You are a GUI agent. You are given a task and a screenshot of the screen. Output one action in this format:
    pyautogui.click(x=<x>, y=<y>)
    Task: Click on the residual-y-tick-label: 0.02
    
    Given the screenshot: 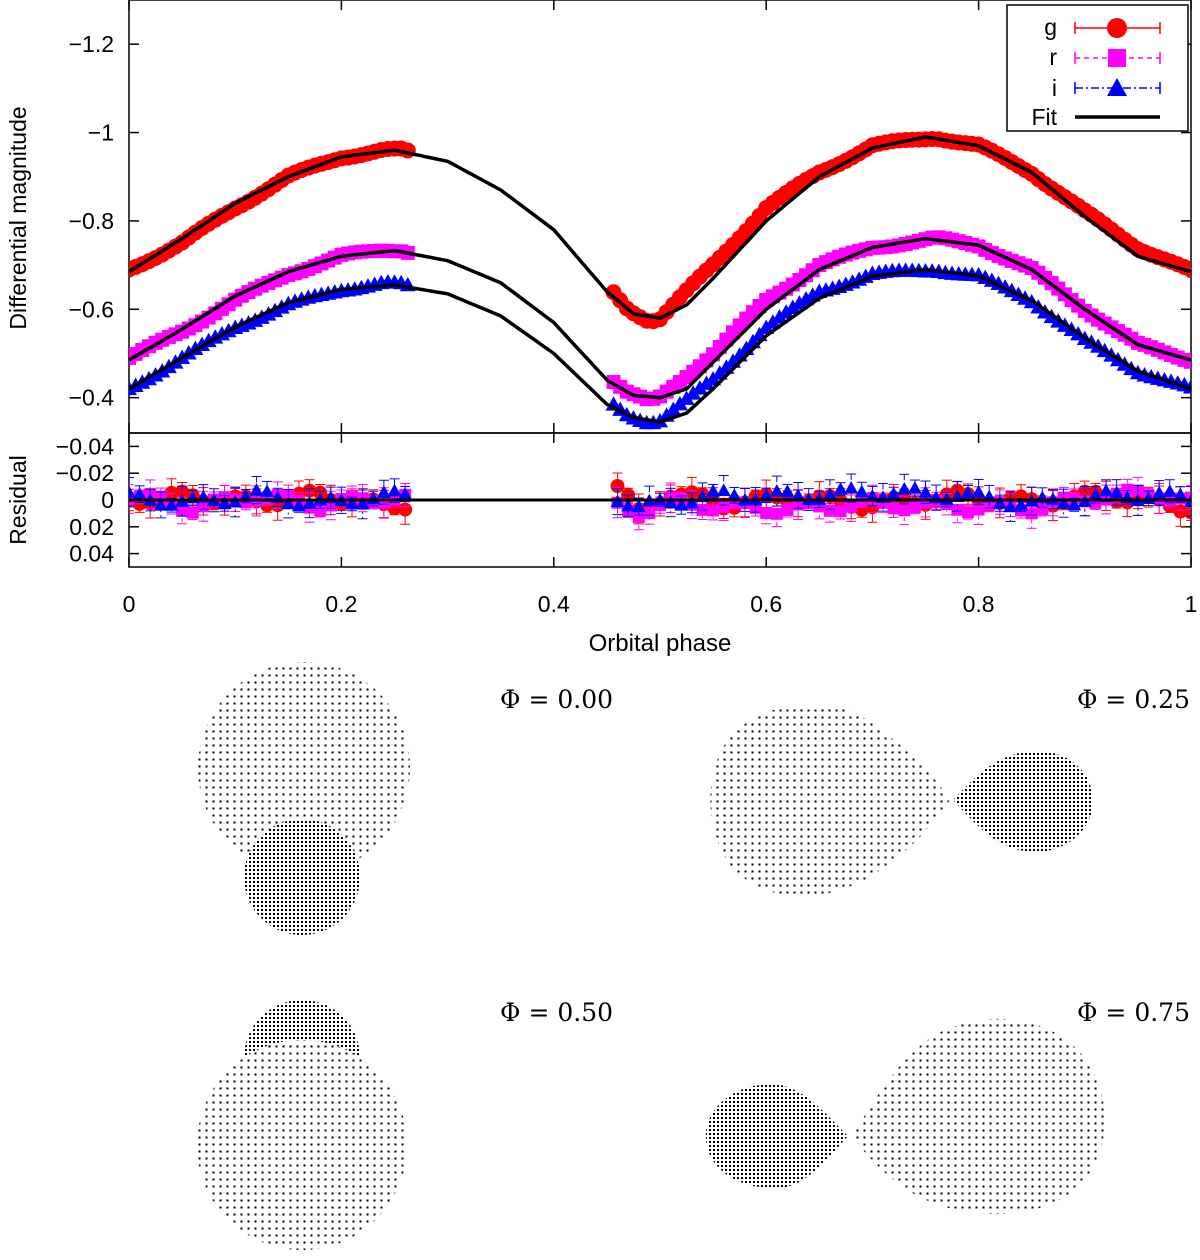 What is the action you would take?
    pyautogui.click(x=91, y=527)
    